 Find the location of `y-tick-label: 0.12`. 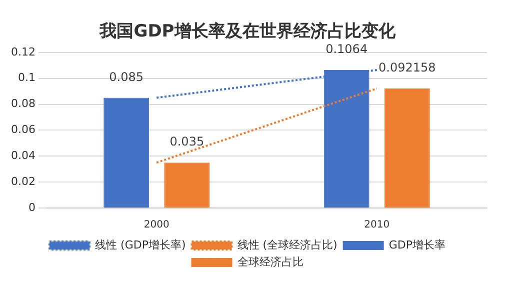

y-tick-label: 0.12 is located at coordinates (23, 51).